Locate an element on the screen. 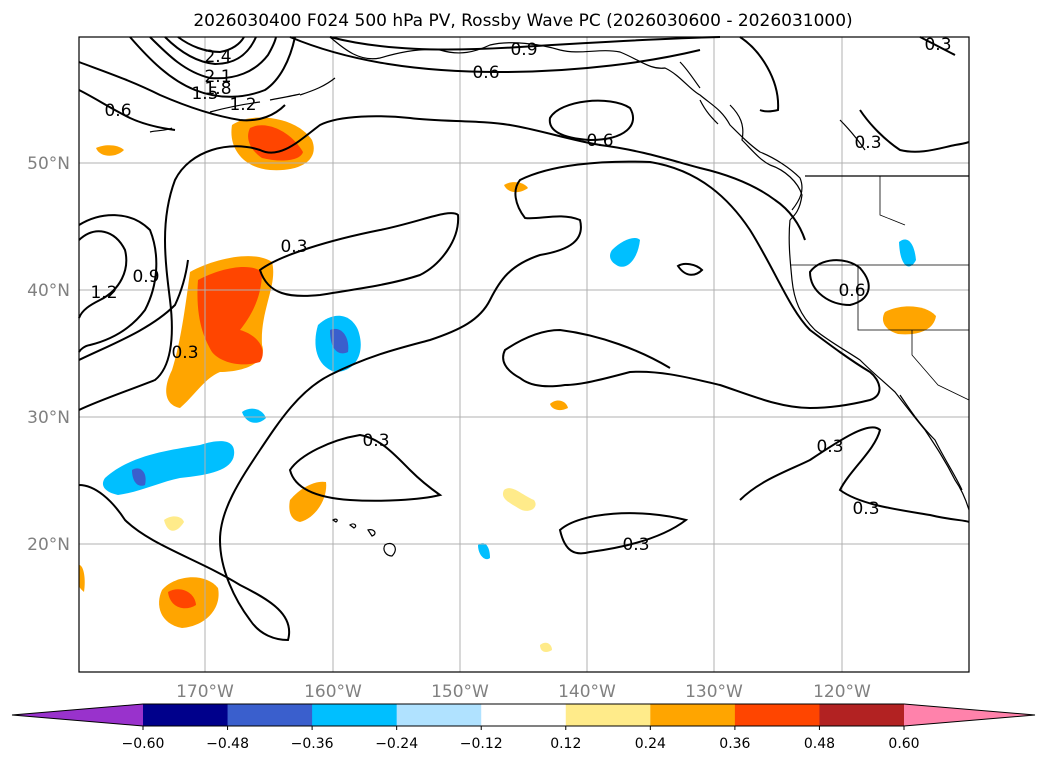 The image size is (1047, 765). lat-label-20n: 20°N is located at coordinates (48, 545).